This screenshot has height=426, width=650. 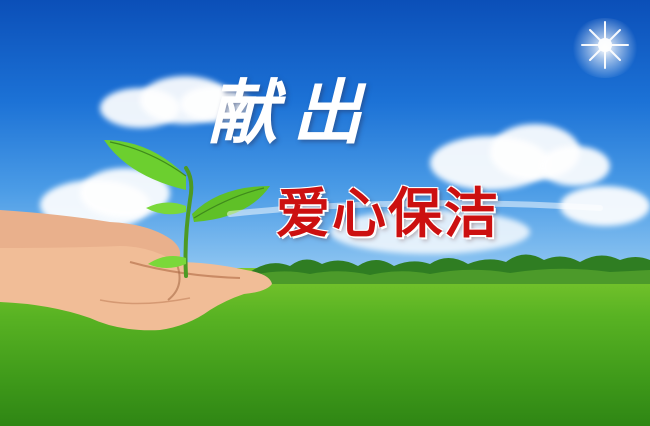 I want to click on hands-illustration, so click(x=136, y=270).